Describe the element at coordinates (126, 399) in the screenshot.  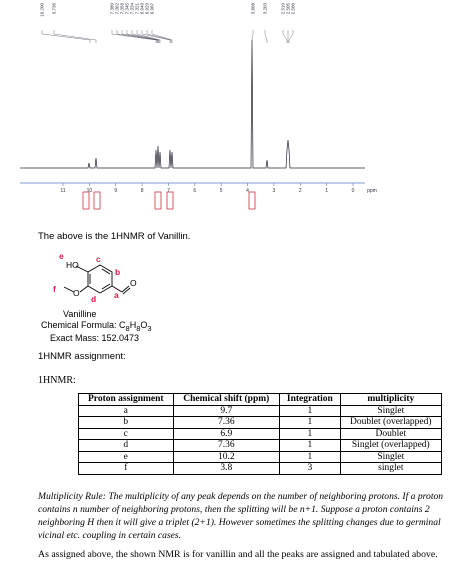
I see `header-cell: Proton assignment` at that location.